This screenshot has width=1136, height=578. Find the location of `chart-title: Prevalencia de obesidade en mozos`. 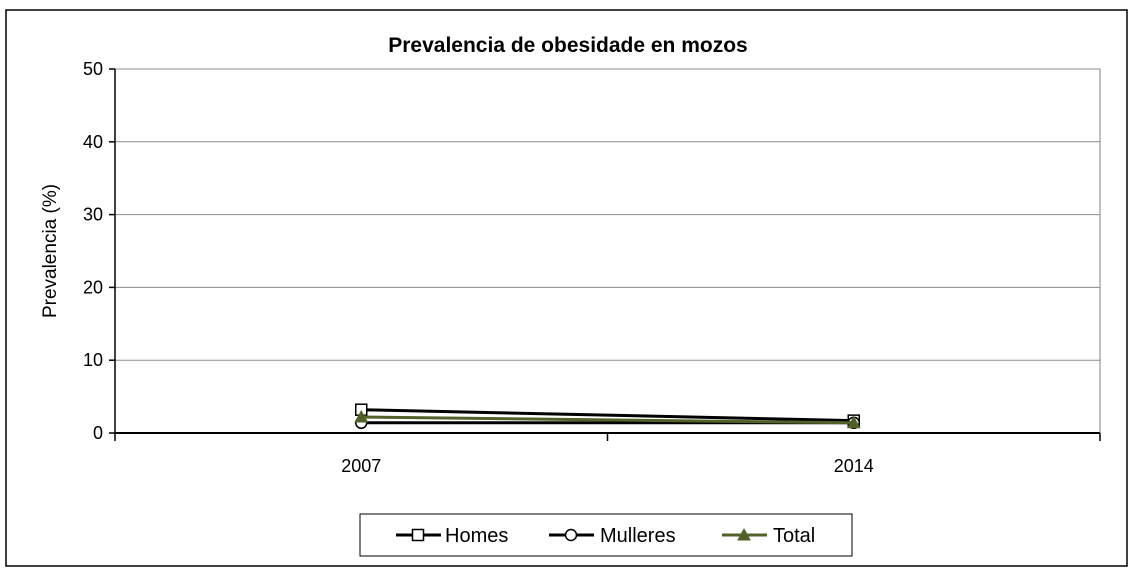

chart-title: Prevalencia de obesidade en mozos is located at coordinates (567, 45).